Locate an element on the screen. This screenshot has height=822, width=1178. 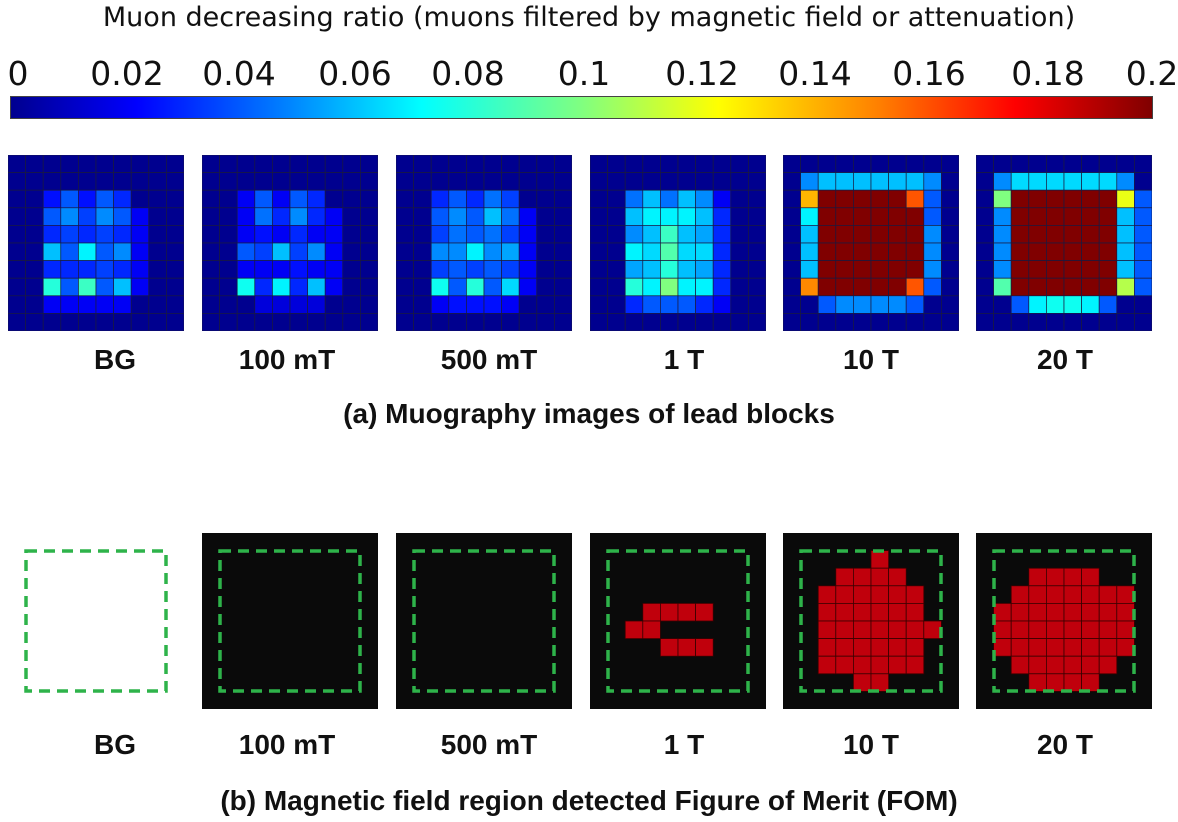
heatmap-1-t is located at coordinates (678, 243).